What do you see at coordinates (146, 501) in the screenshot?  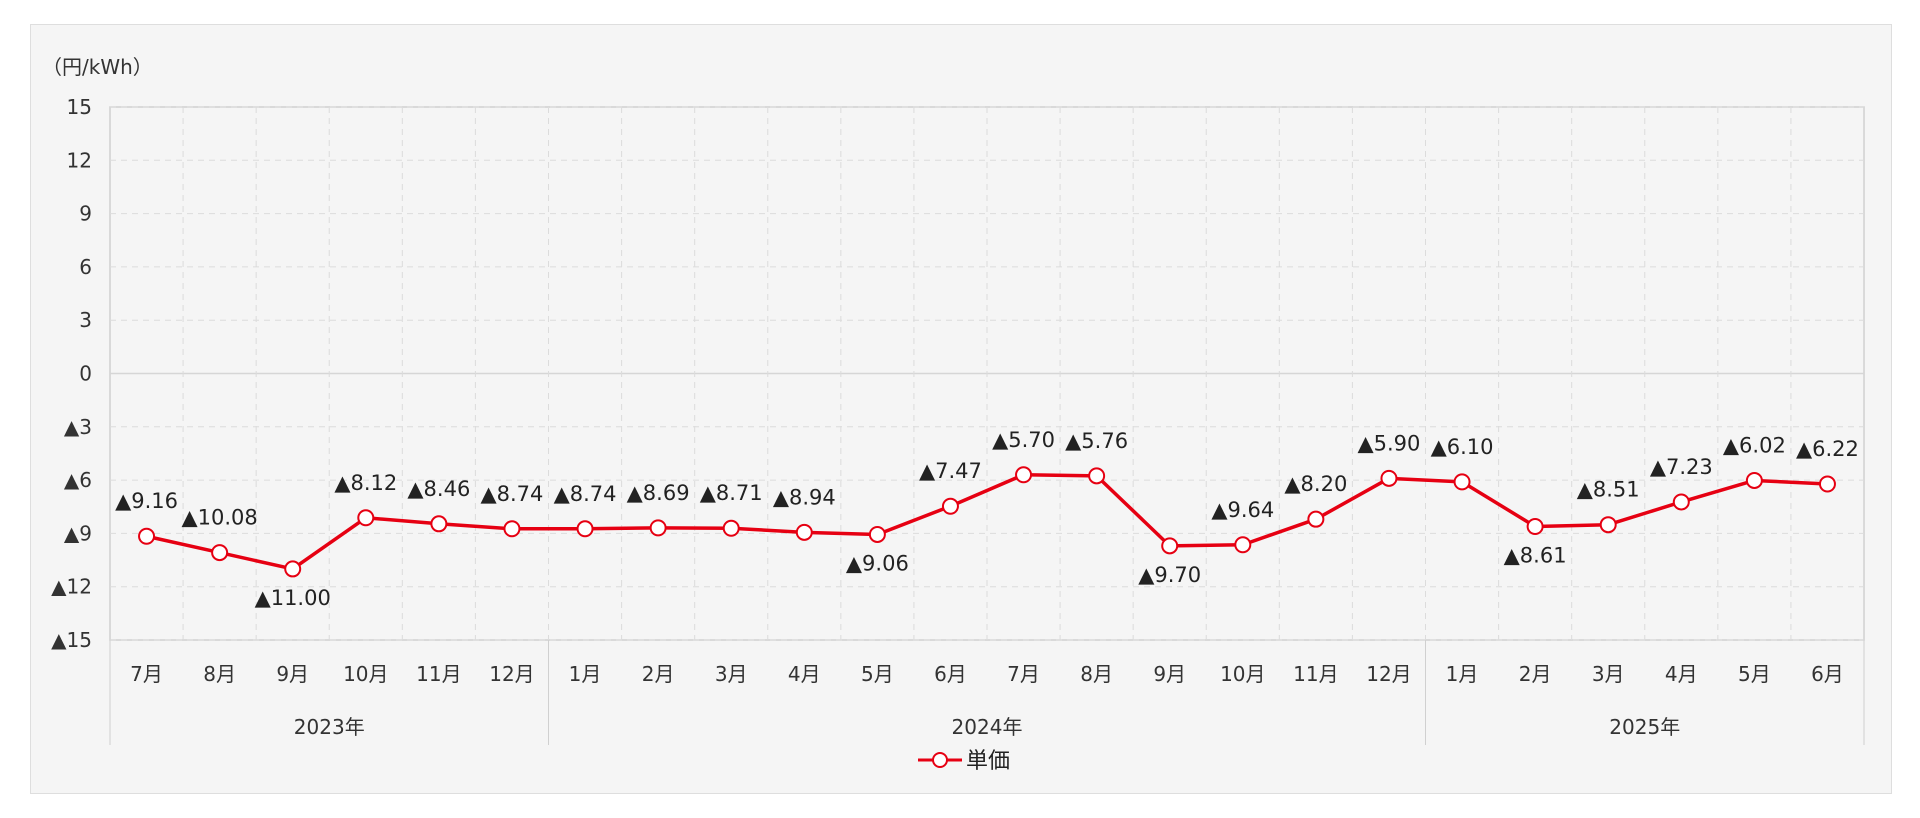 I see `data-label: ▲9.16` at bounding box center [146, 501].